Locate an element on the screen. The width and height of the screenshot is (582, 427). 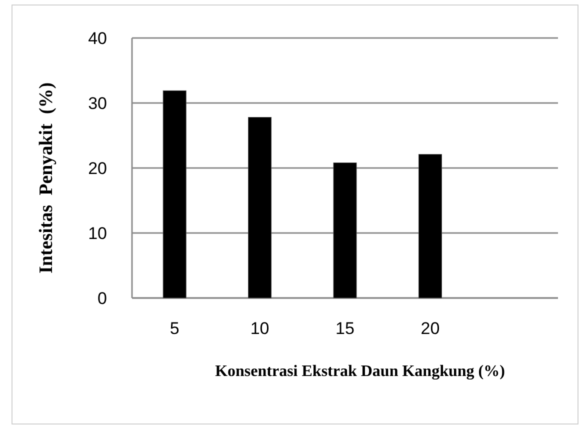
x-axis-title: Konsentrasi Ekstrak Daun Kangkung (%) is located at coordinates (360, 371).